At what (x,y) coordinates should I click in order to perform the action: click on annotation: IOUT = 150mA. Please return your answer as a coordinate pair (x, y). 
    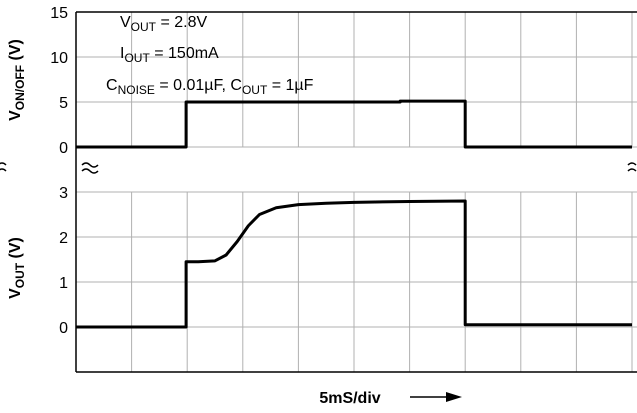
    Looking at the image, I should click on (169, 55).